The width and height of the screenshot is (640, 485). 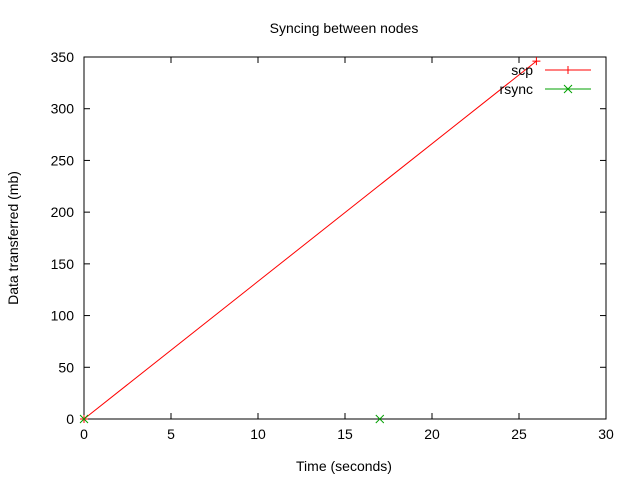 I want to click on y-tick-label: 250, so click(x=63, y=160).